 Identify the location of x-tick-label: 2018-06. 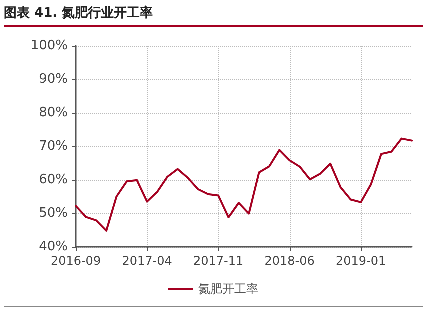
(289, 261).